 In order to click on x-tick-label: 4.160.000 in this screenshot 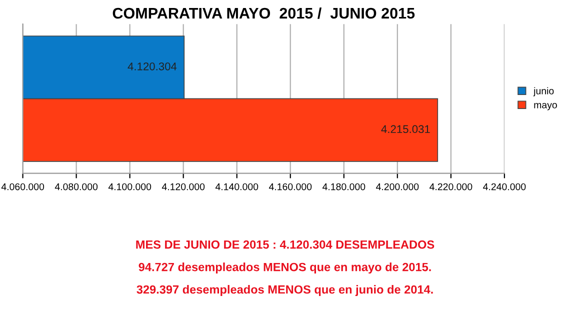, I will do `click(290, 186)`.